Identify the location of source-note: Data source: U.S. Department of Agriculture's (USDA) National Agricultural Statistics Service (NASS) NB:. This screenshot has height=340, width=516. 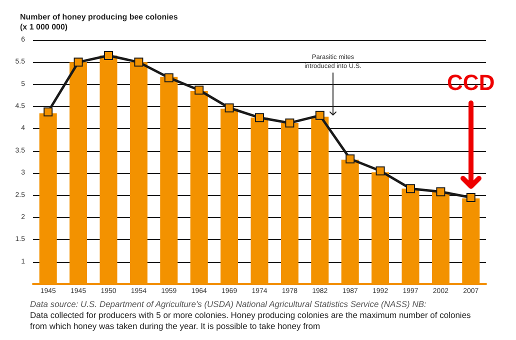
(229, 304).